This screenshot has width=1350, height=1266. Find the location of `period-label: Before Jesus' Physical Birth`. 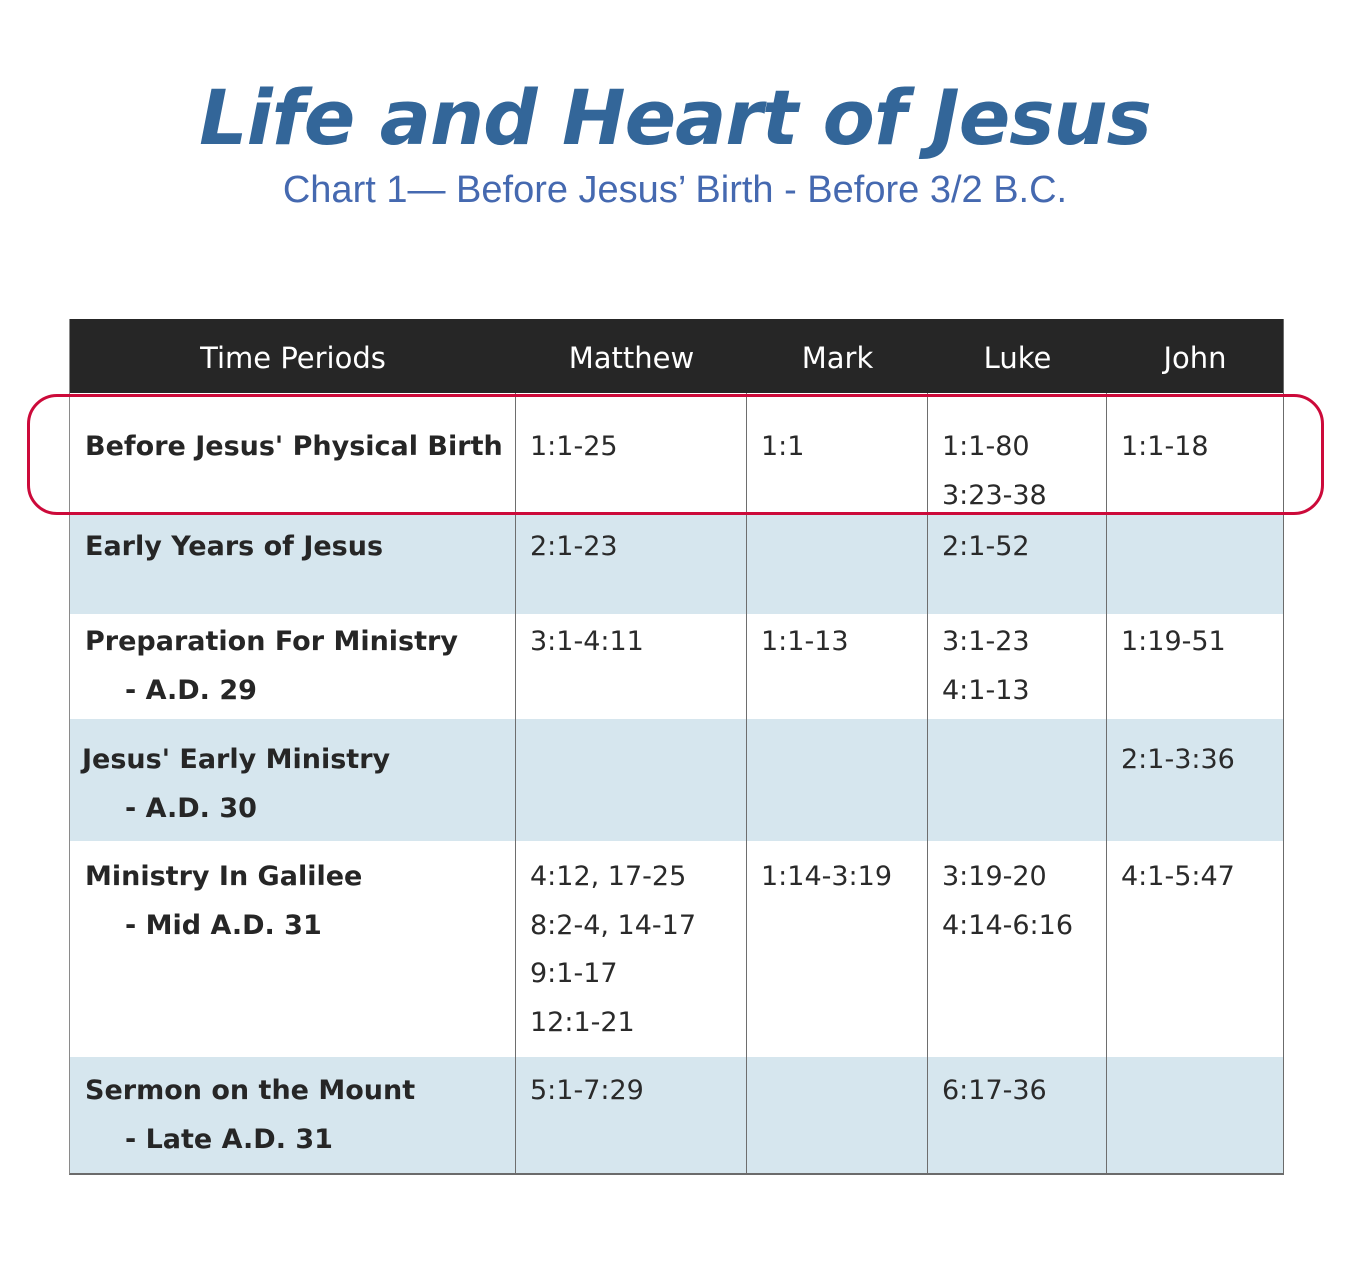

period-label: Before Jesus' Physical Birth is located at coordinates (294, 446).